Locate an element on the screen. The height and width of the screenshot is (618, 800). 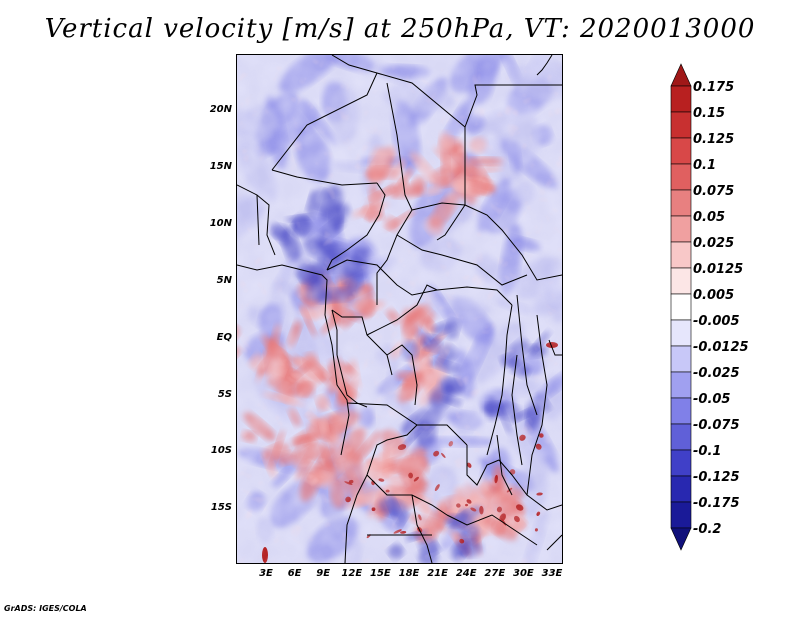
lon-label-24e: 24E is located at coordinates (466, 573).